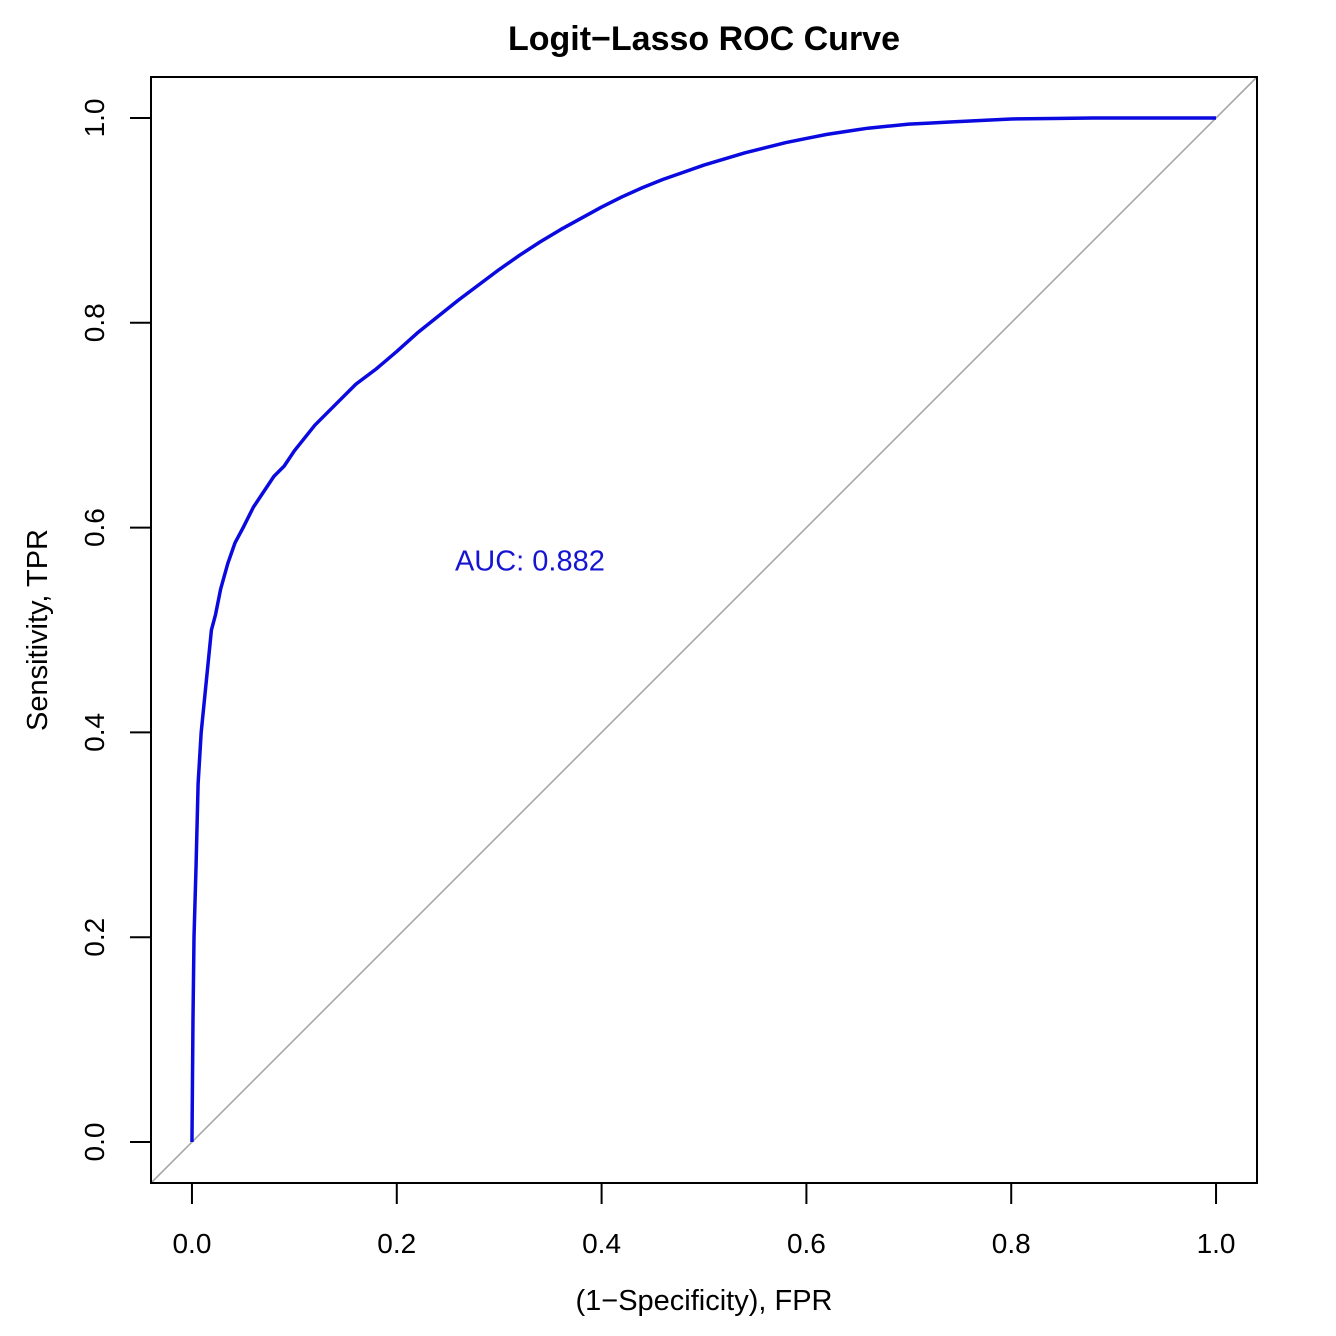  I want to click on y-tick-label: 0.8, so click(94, 322).